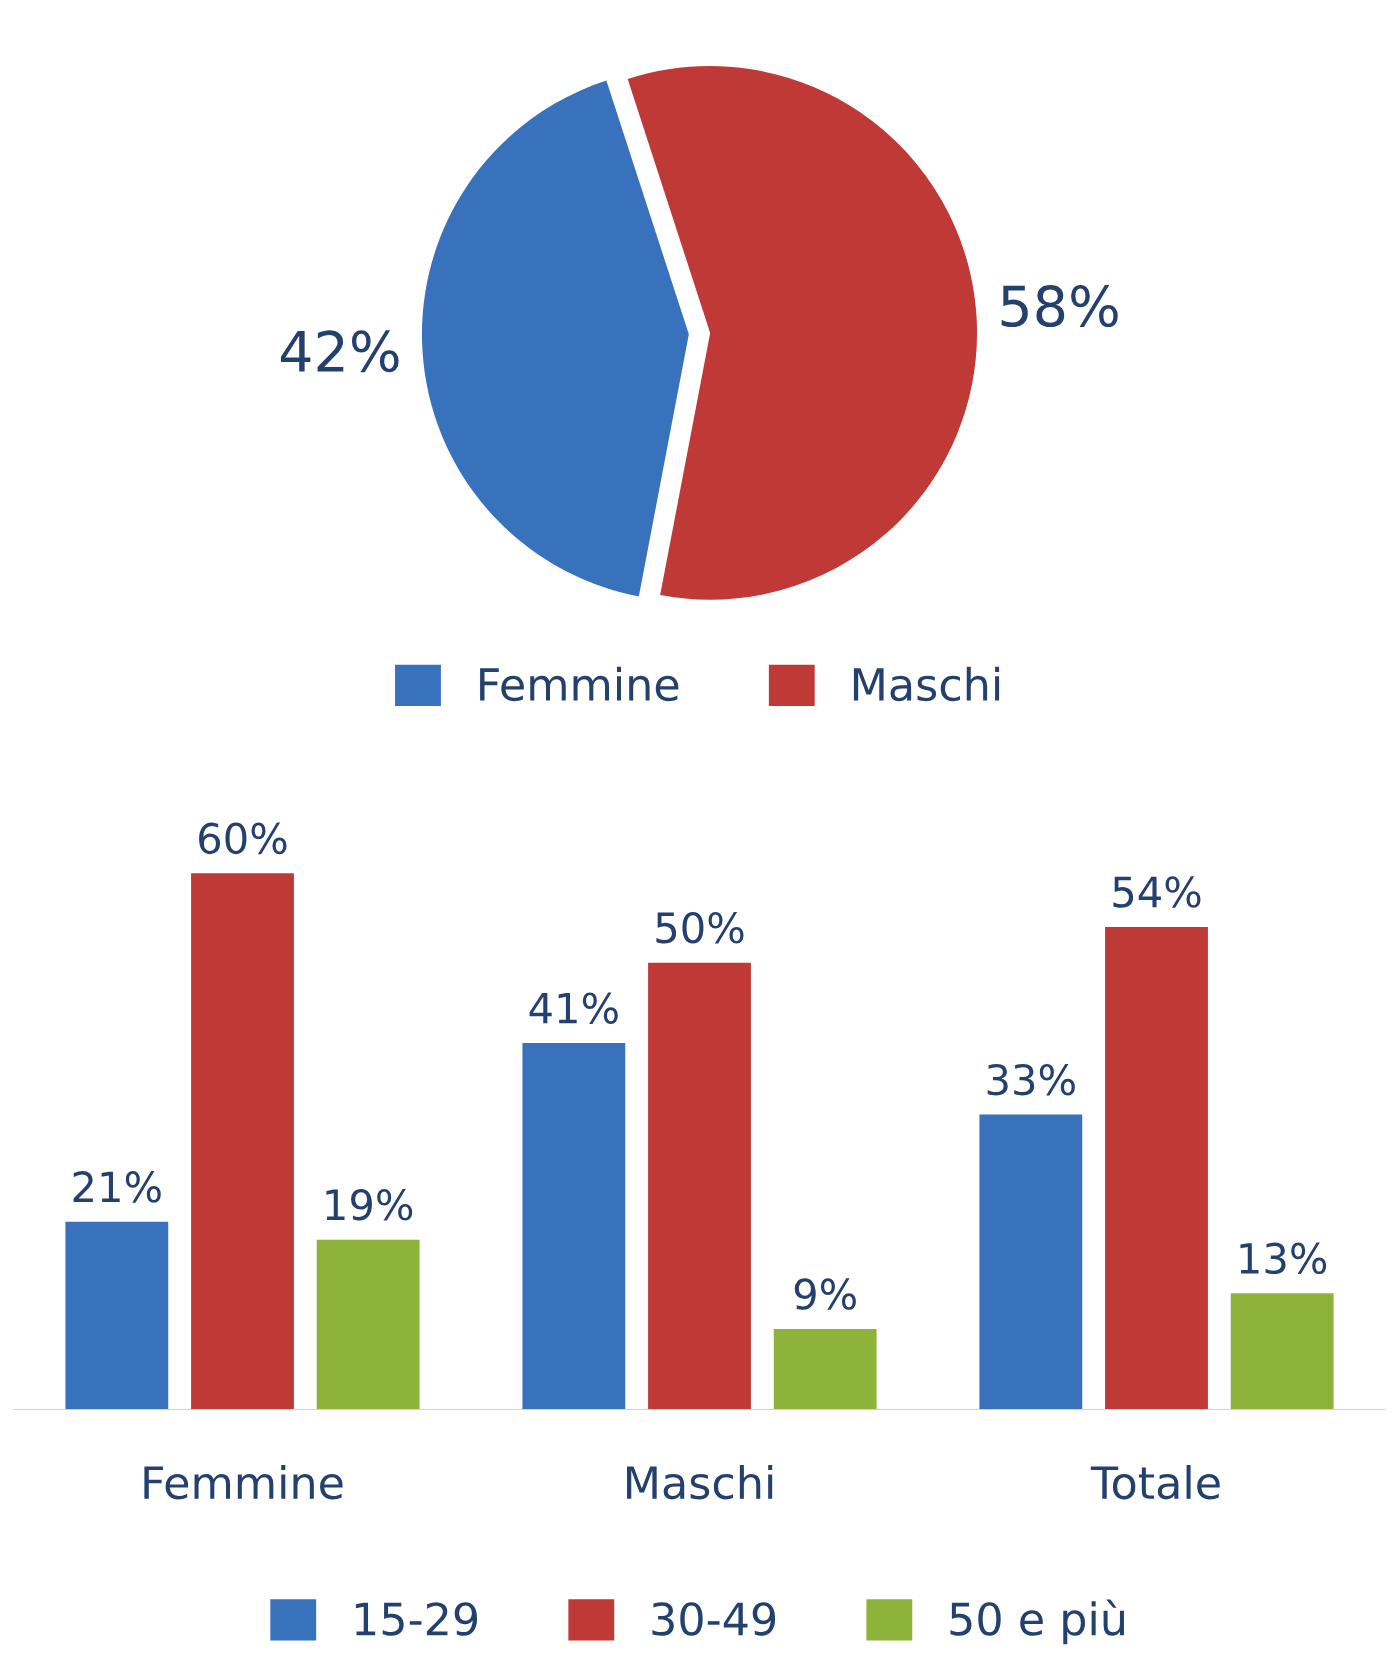  What do you see at coordinates (243, 838) in the screenshot?
I see `data-label: 60%` at bounding box center [243, 838].